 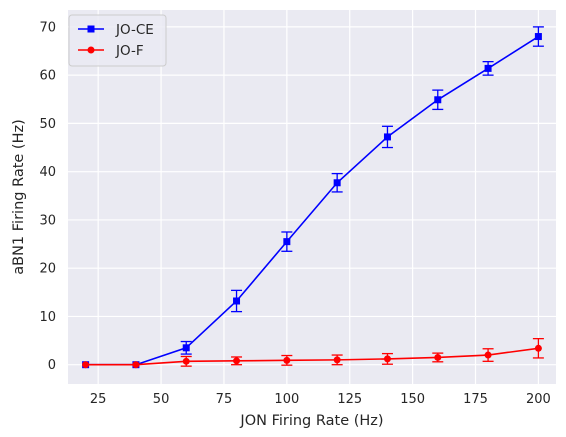 I want to click on y-tick-label: 50, so click(x=47, y=124).